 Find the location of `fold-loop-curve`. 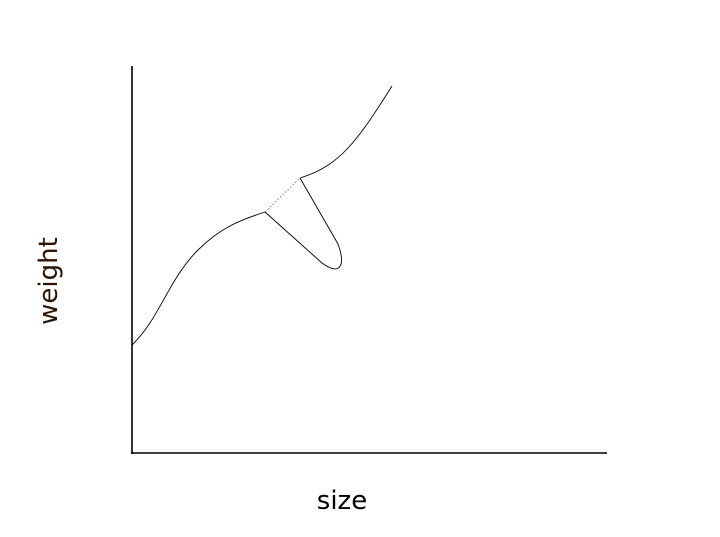

fold-loop-curve is located at coordinates (303, 223).